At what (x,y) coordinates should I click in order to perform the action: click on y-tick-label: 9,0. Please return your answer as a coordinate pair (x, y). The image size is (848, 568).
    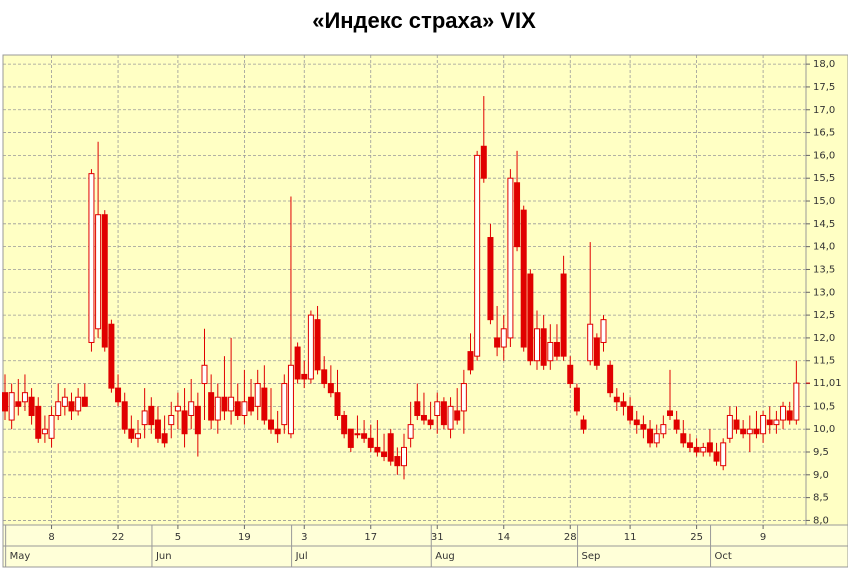
    Looking at the image, I should click on (821, 475).